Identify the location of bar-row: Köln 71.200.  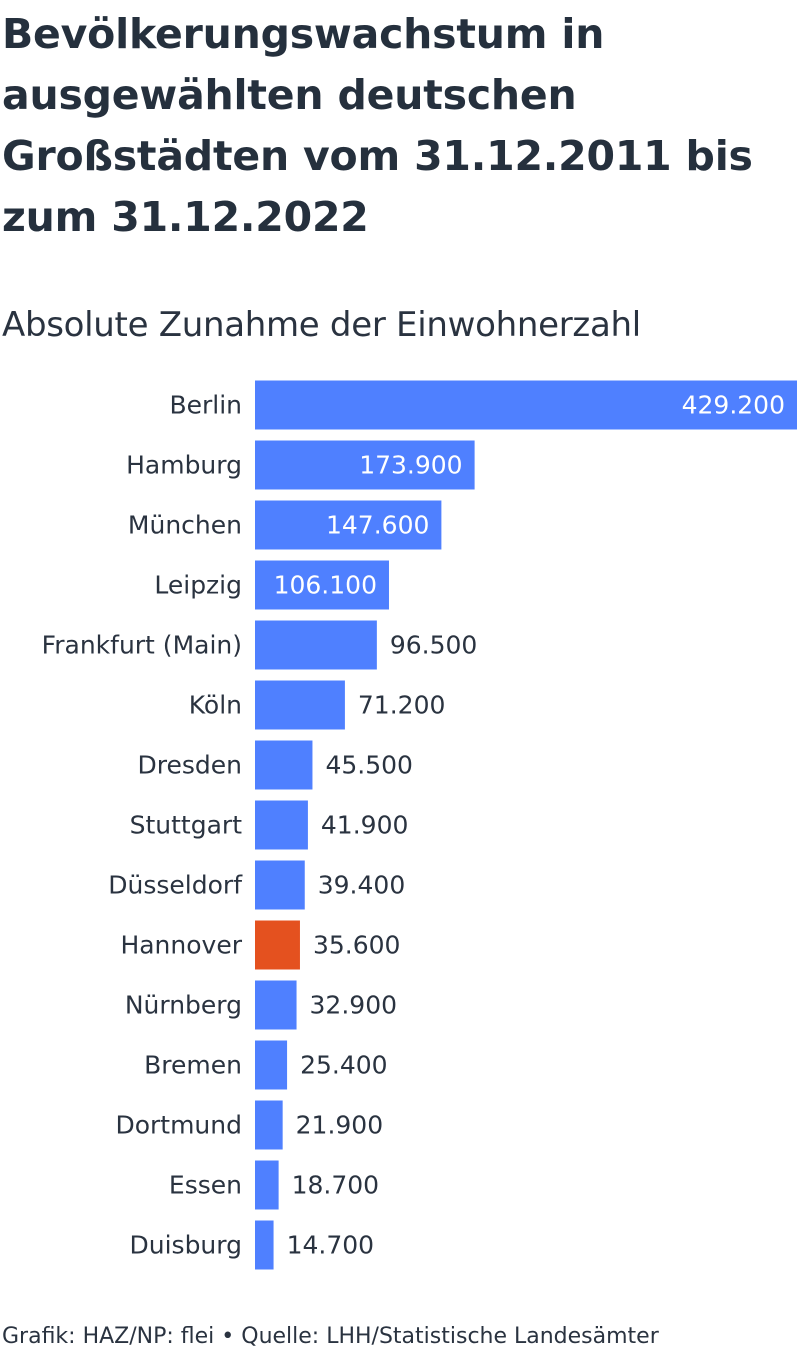
(317, 705).